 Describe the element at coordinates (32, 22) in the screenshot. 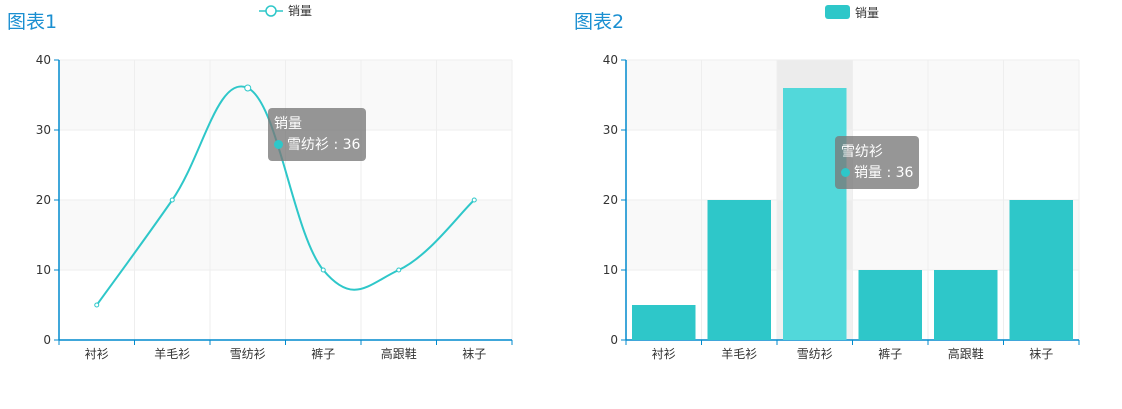

I see `chart-1-title: 图表1` at that location.